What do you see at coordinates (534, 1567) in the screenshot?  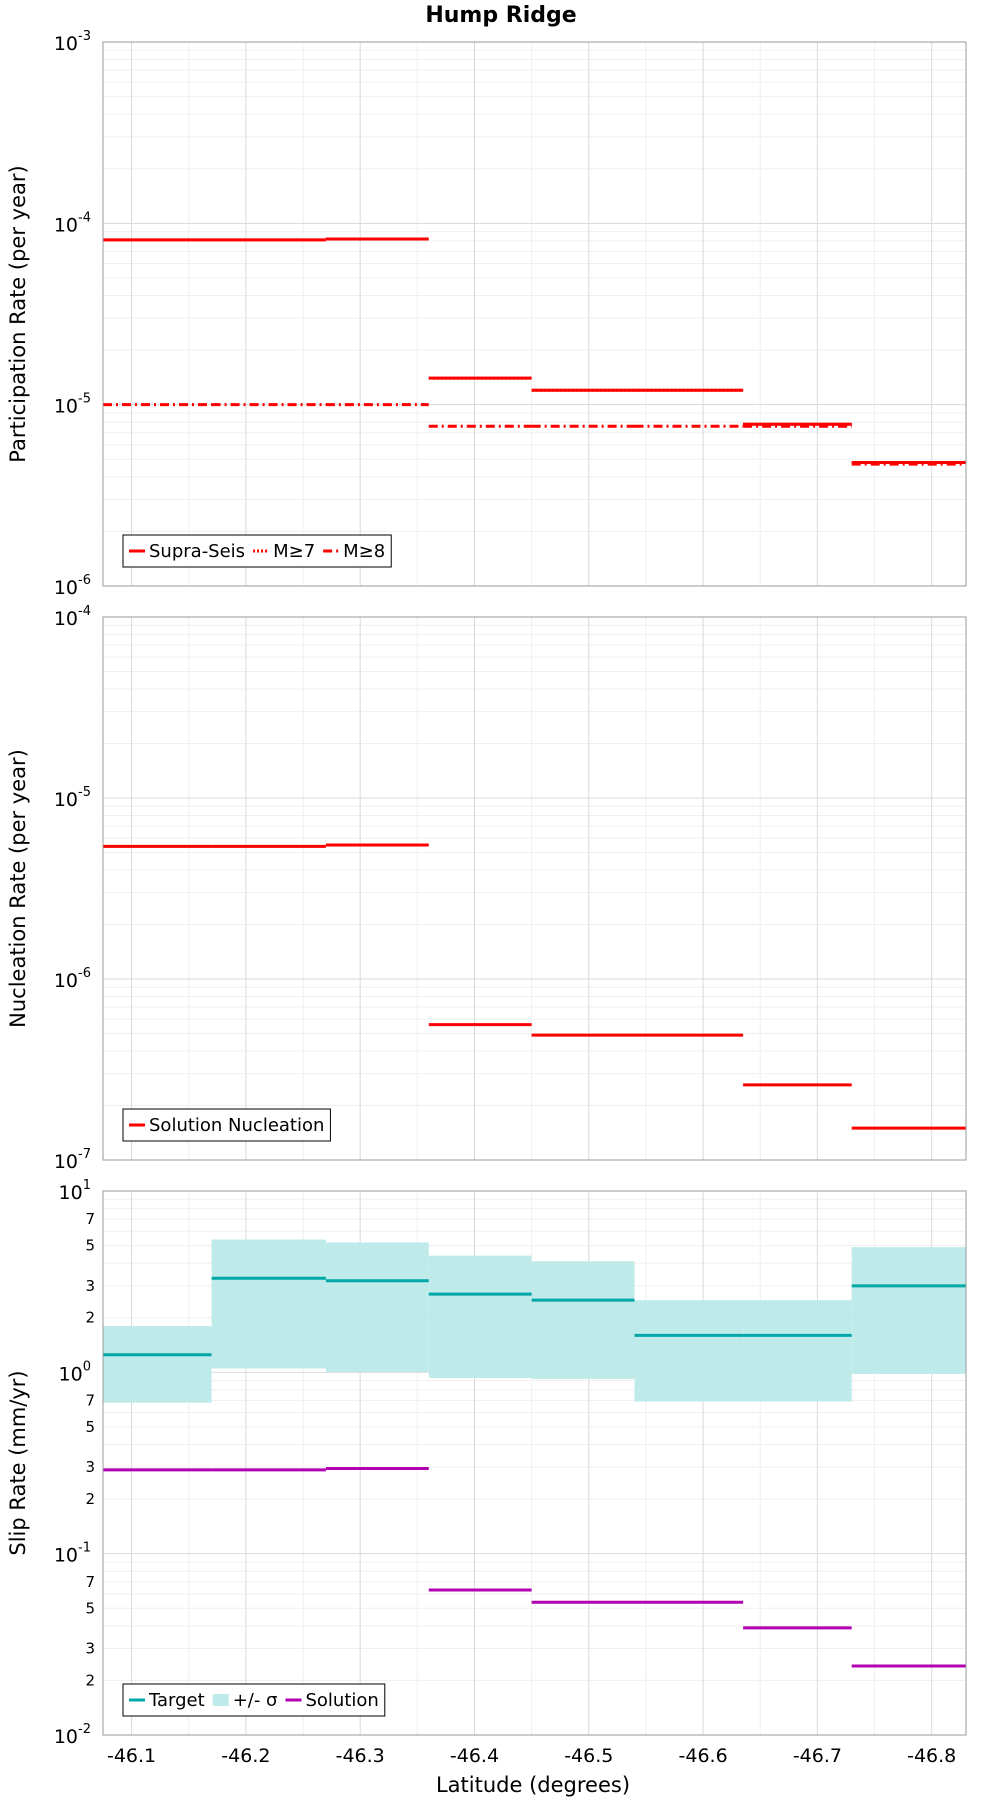 I see `series-solution` at bounding box center [534, 1567].